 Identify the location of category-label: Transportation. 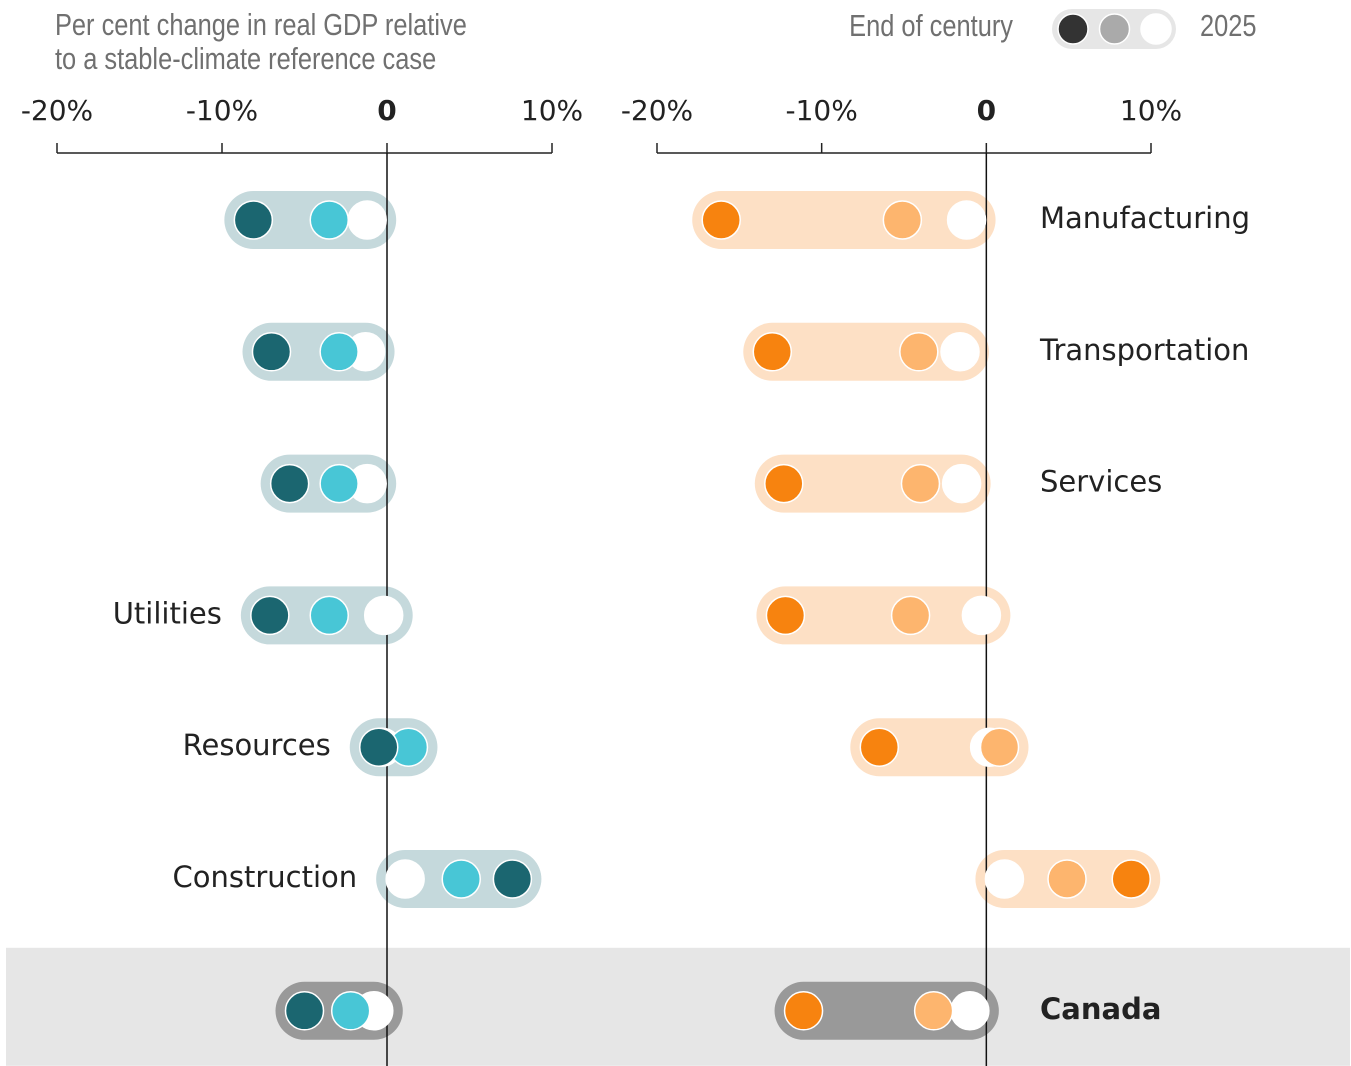
(1144, 350).